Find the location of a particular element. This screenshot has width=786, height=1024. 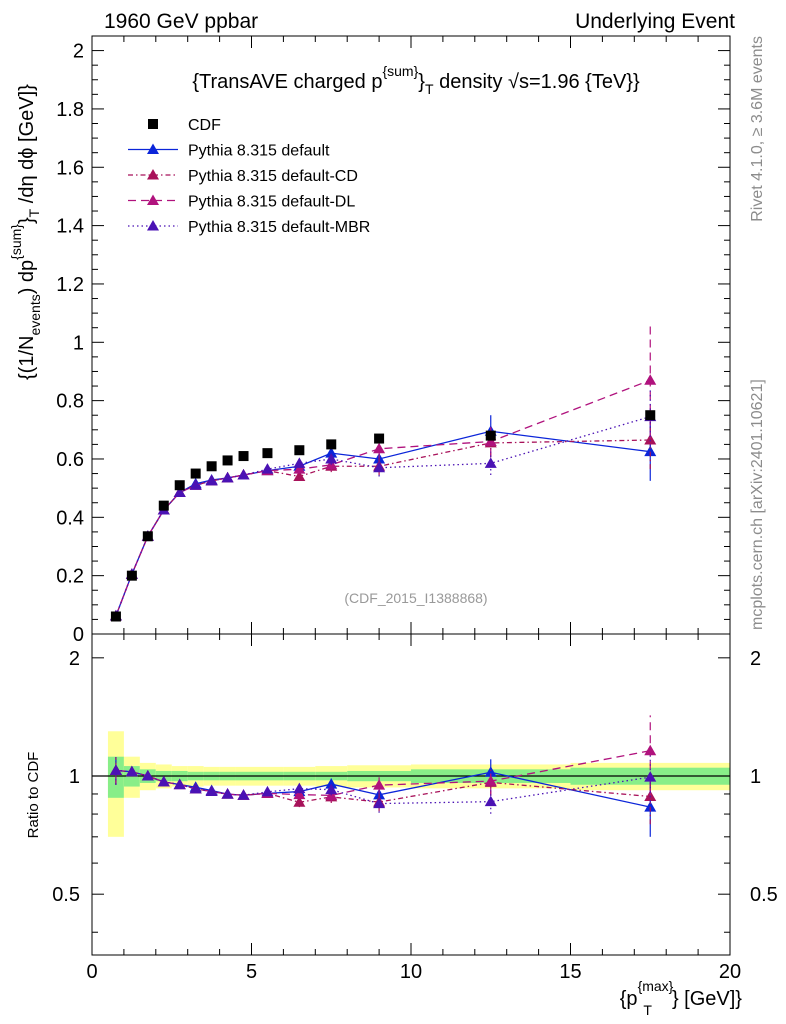

main-y-axis-label: {(1/Nevents) dp{sum}}T /dη dϕ [GeV]} is located at coordinates (25, 232).